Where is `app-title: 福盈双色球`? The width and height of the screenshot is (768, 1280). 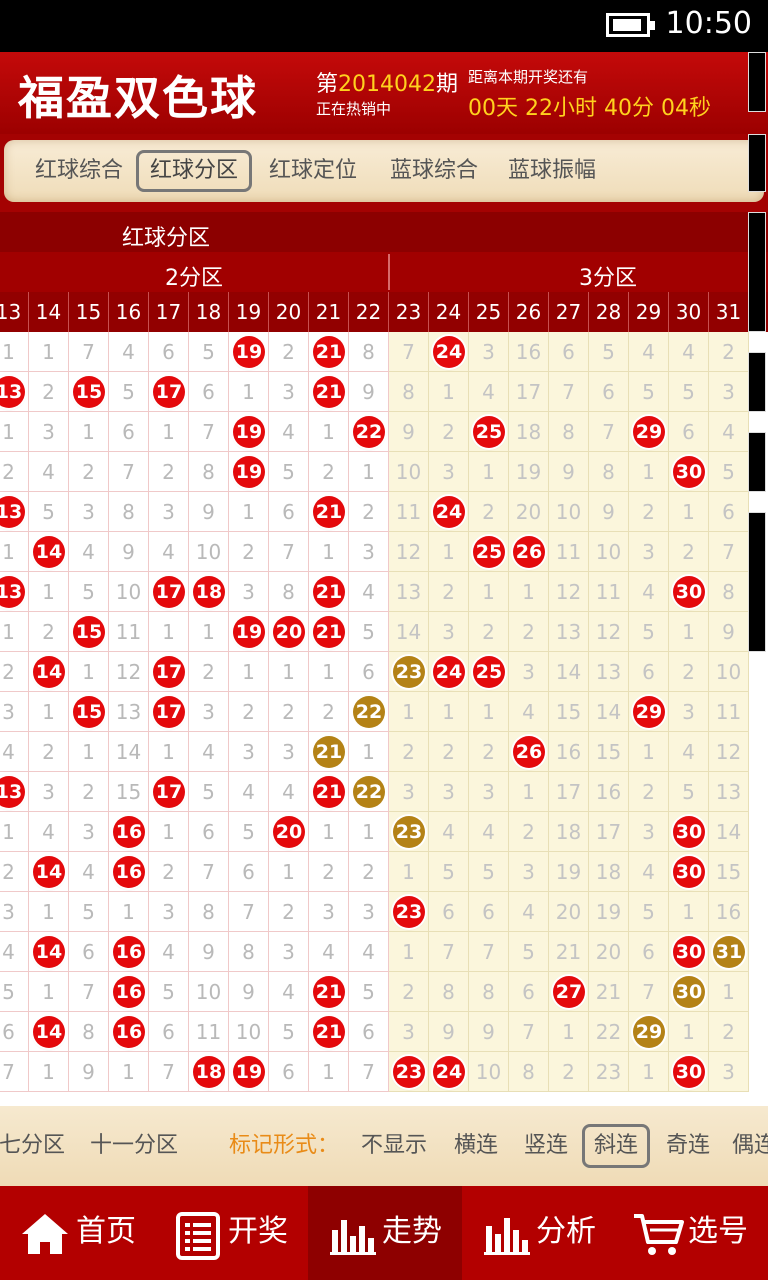
app-title: 福盈双色球 is located at coordinates (138, 98).